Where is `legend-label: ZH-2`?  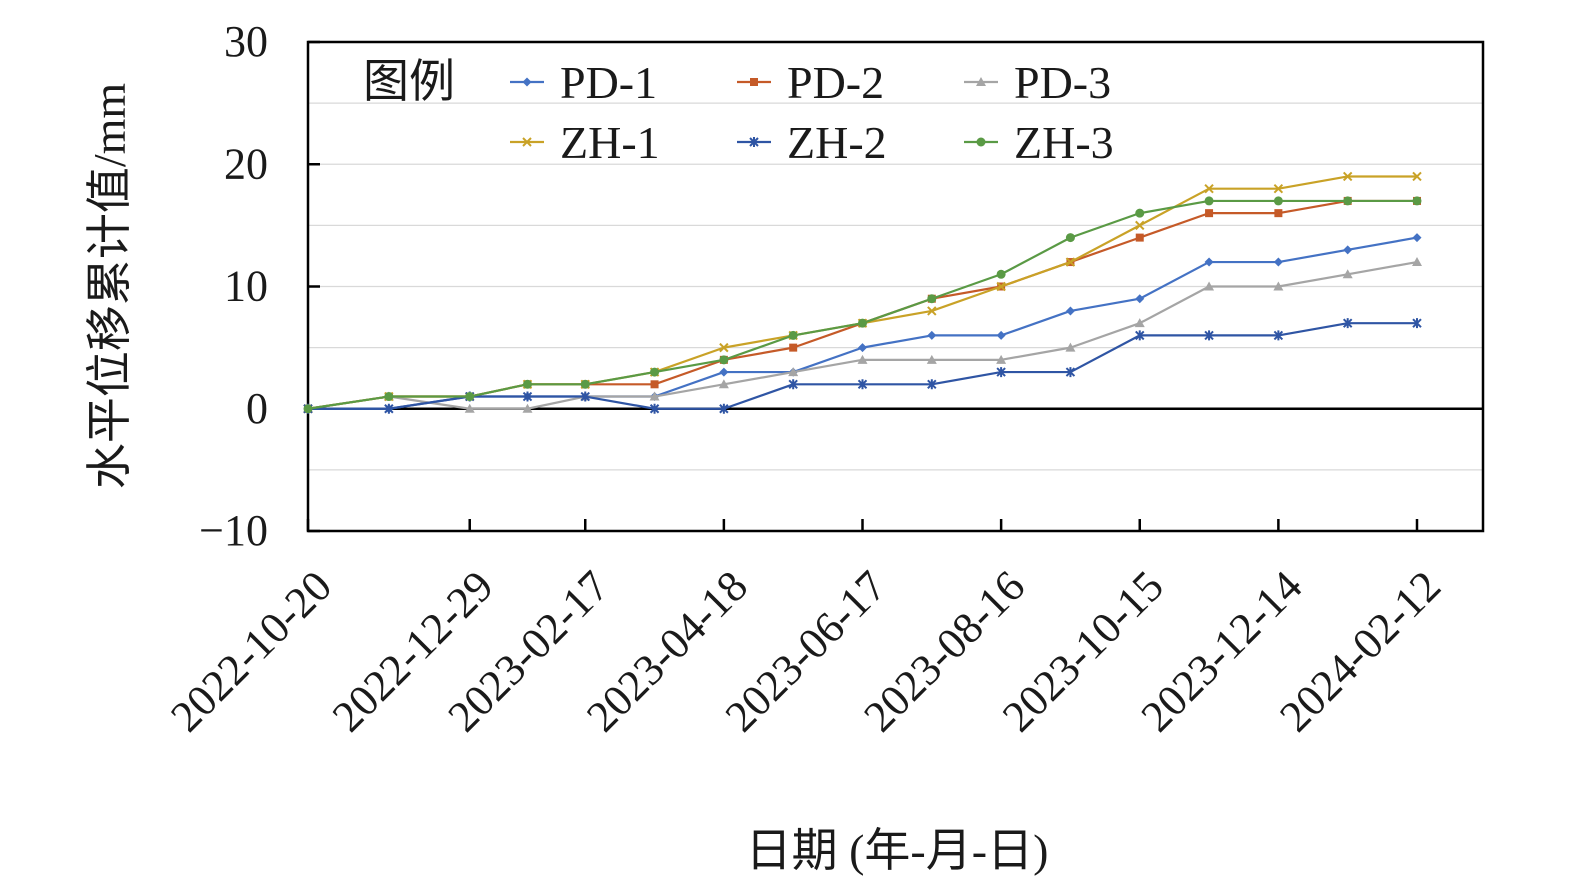
legend-label: ZH-2 is located at coordinates (837, 142).